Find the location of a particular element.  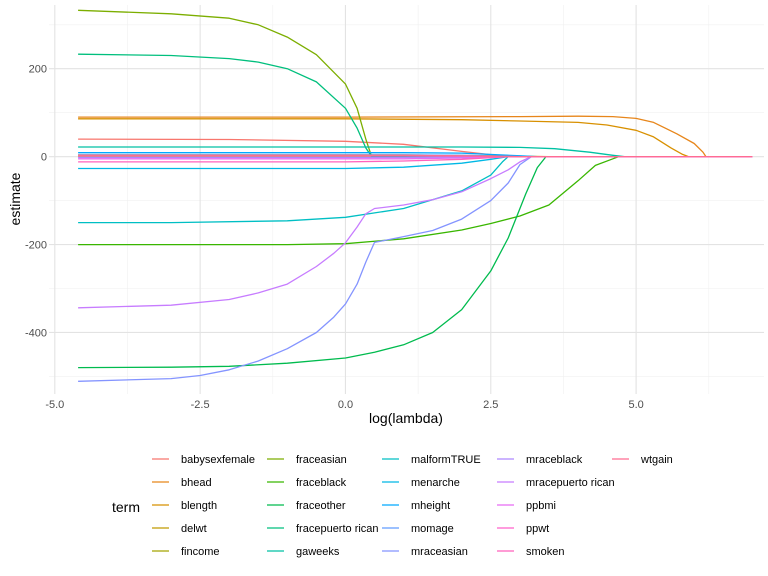

x-tick-label: -5.0 is located at coordinates (54, 405).